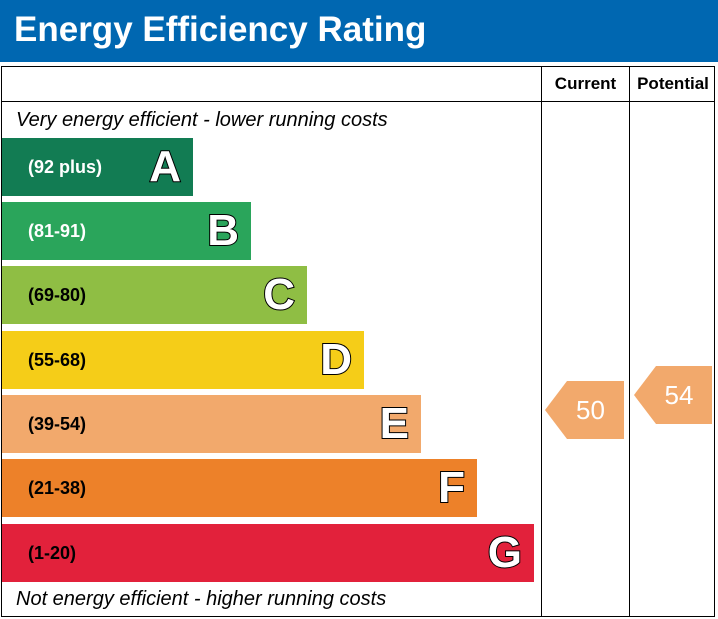 The image size is (718, 619). I want to click on band-e: (39-54) E, so click(211, 424).